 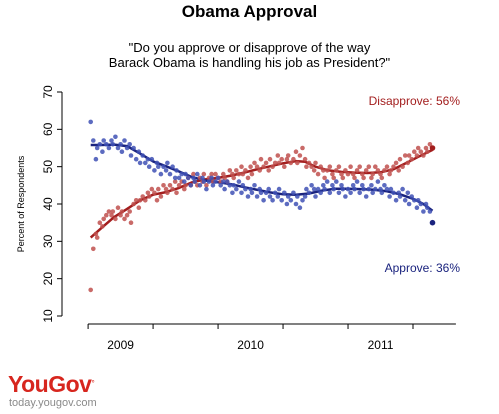 What do you see at coordinates (415, 101) in the screenshot?
I see `disapprove-label: Disapprove: 56%` at bounding box center [415, 101].